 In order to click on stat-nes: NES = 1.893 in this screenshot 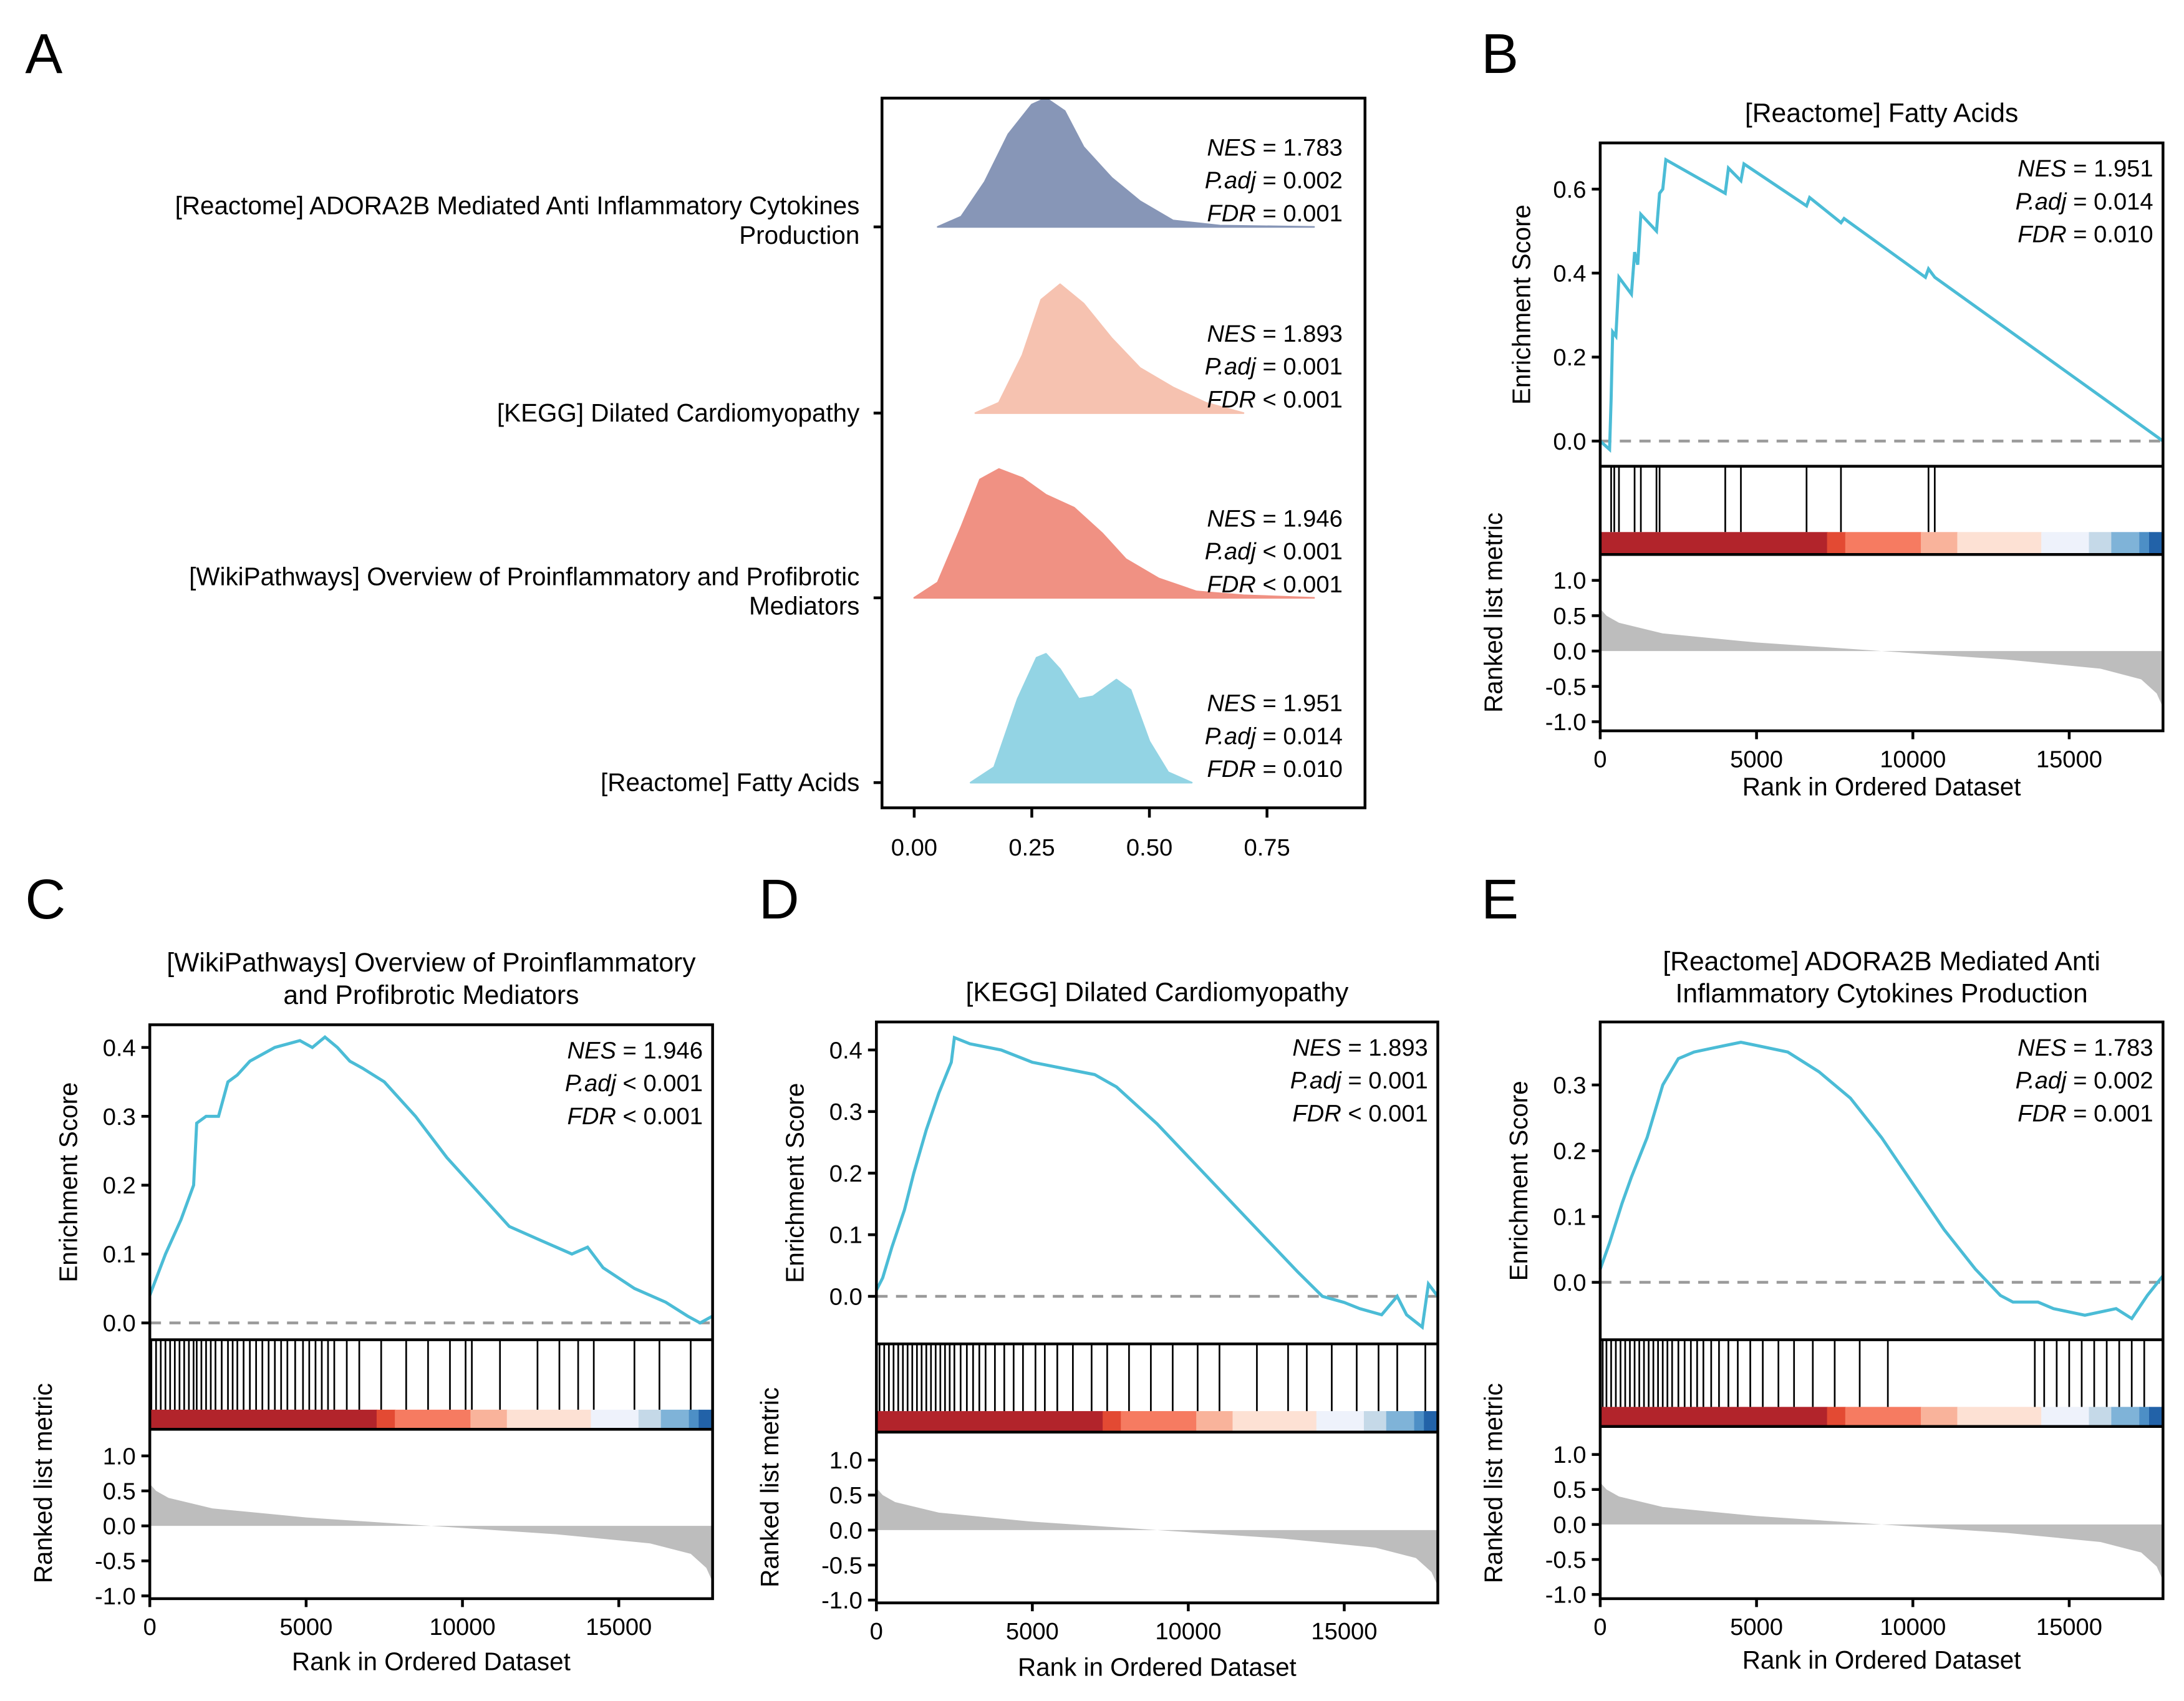, I will do `click(1274, 333)`.